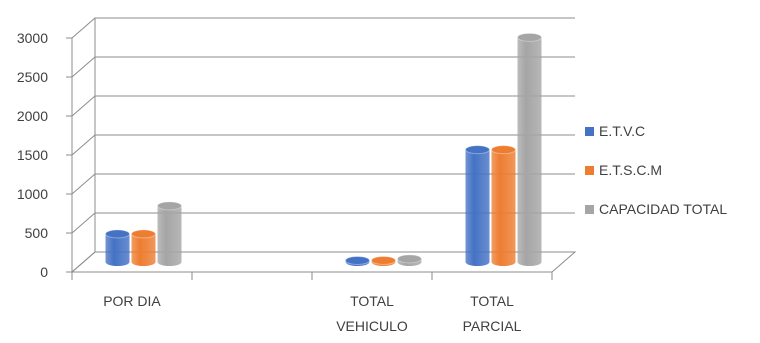 This screenshot has height=343, width=760. I want to click on legend-item: CAPACIDAD TOTAL, so click(656, 209).